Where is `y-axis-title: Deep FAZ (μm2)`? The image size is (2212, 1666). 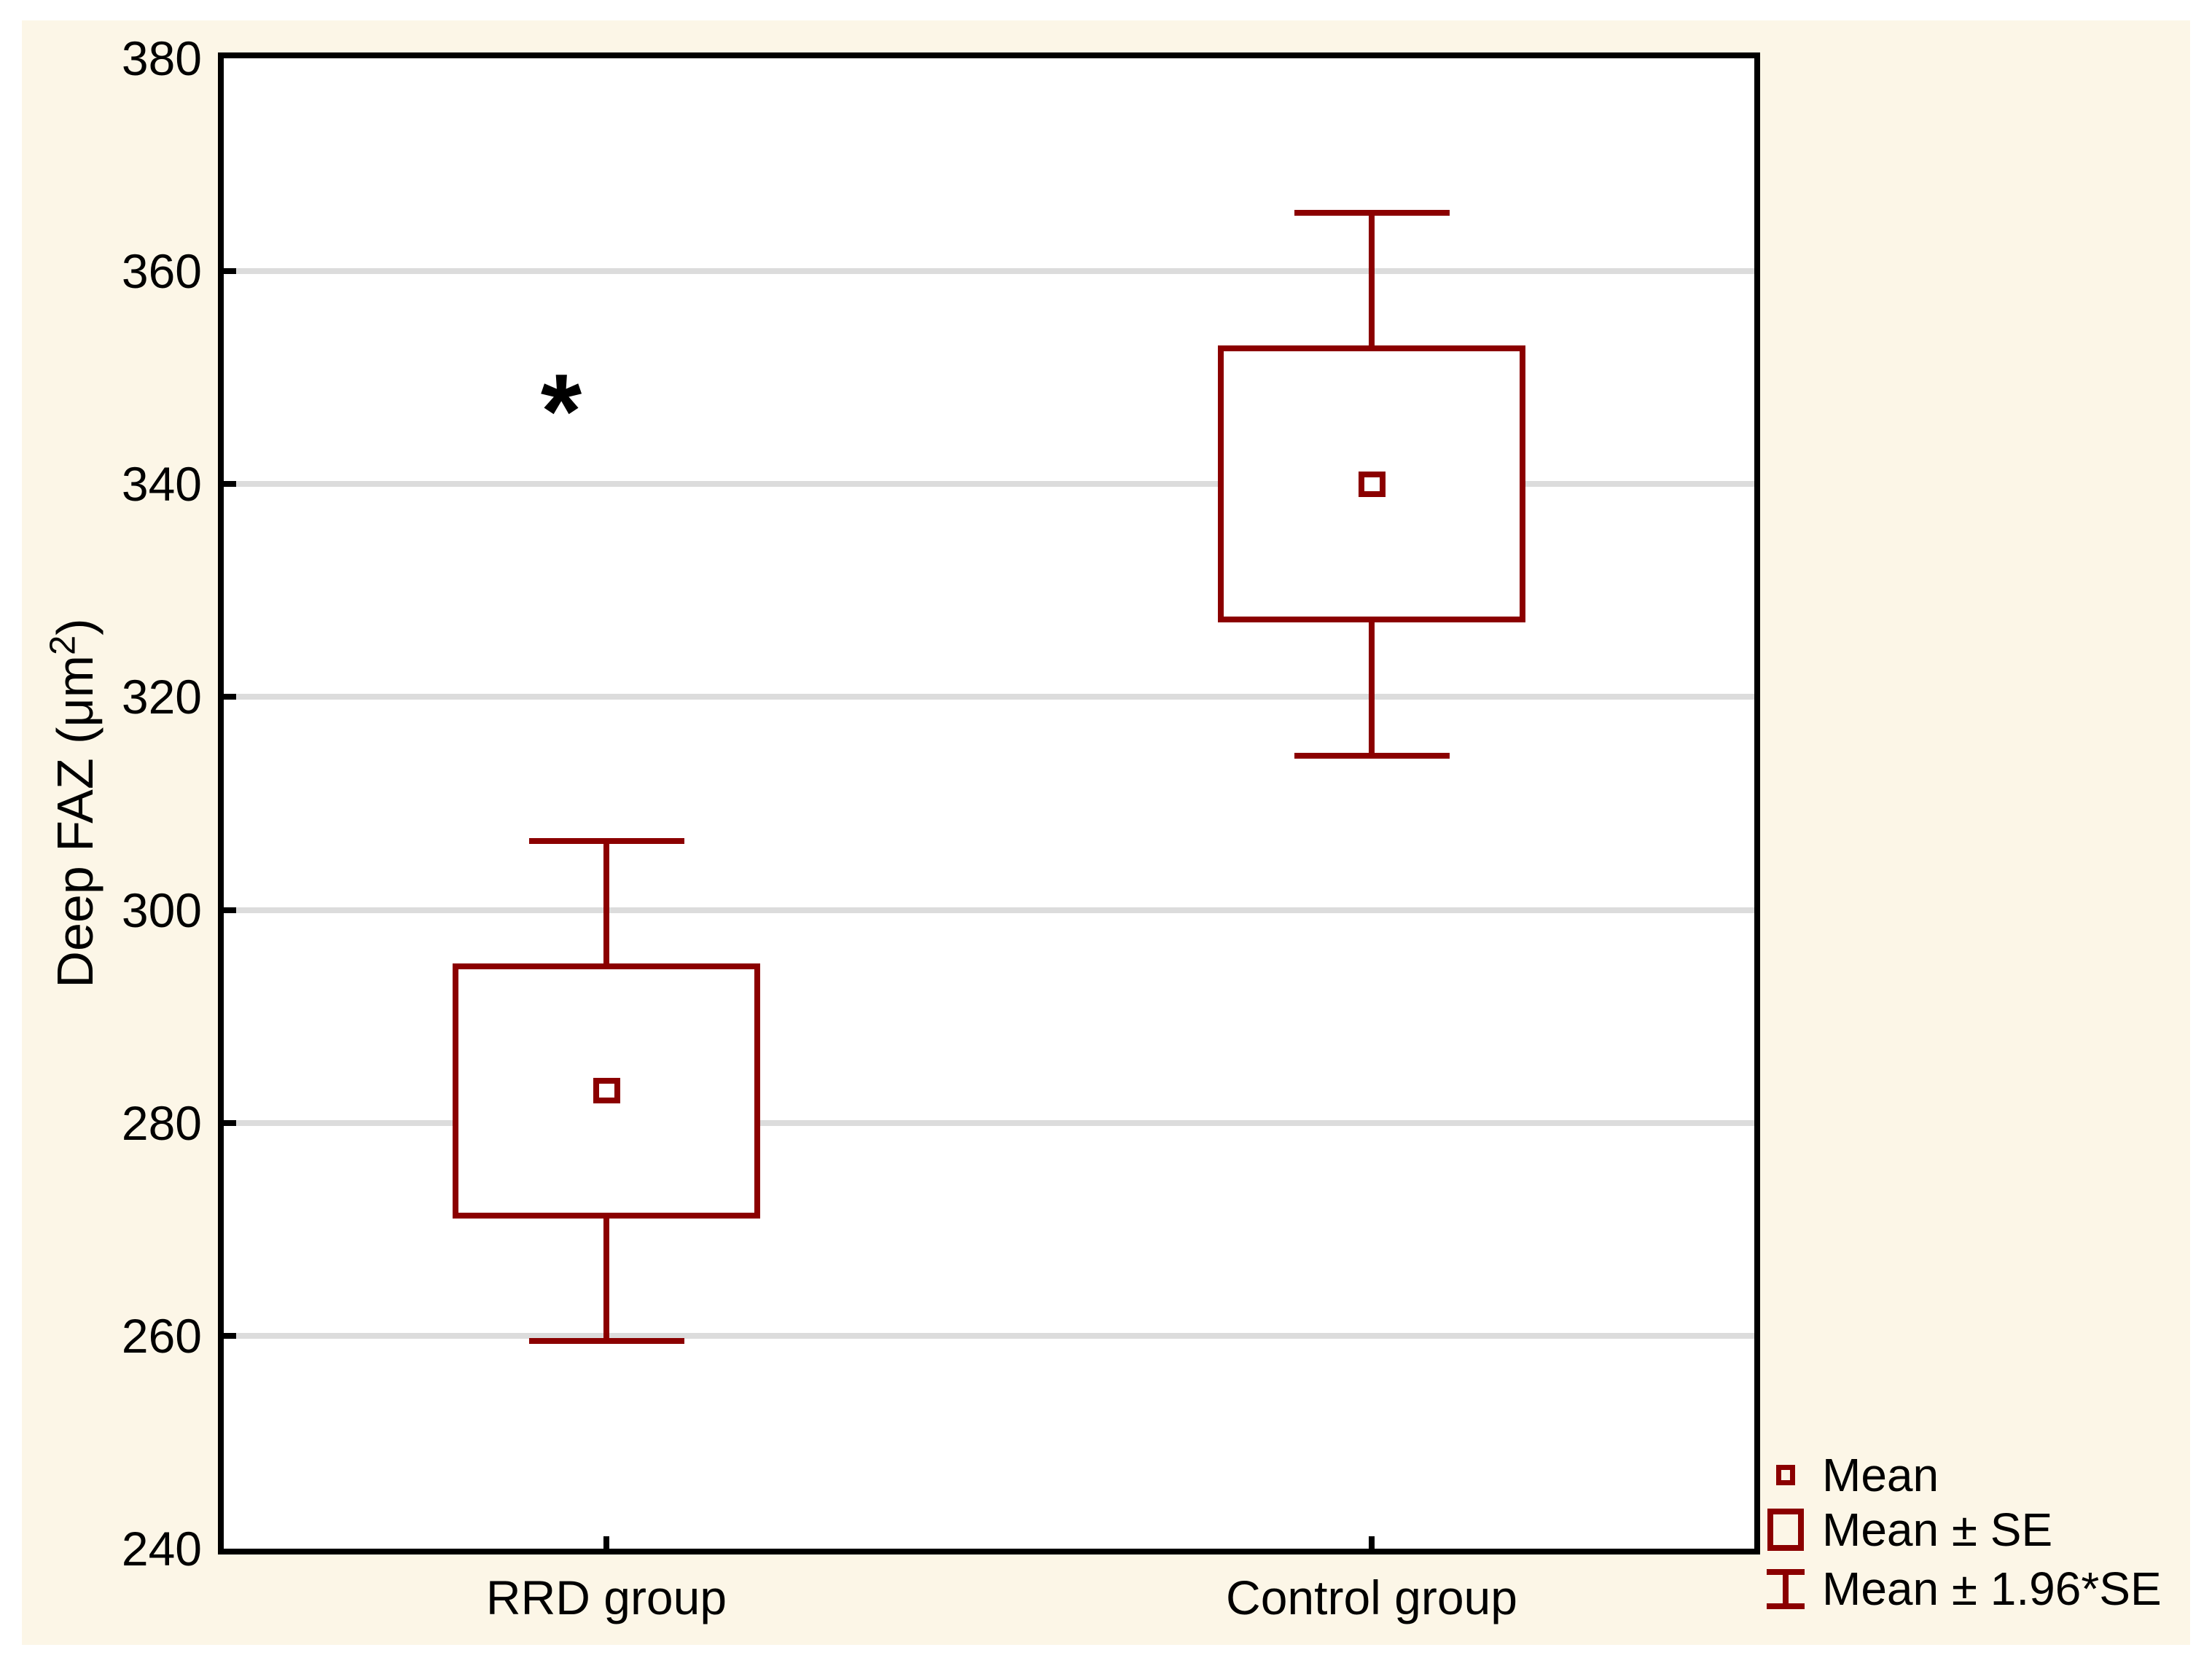
y-axis-title: Deep FAZ (μm2) is located at coordinates (73, 803).